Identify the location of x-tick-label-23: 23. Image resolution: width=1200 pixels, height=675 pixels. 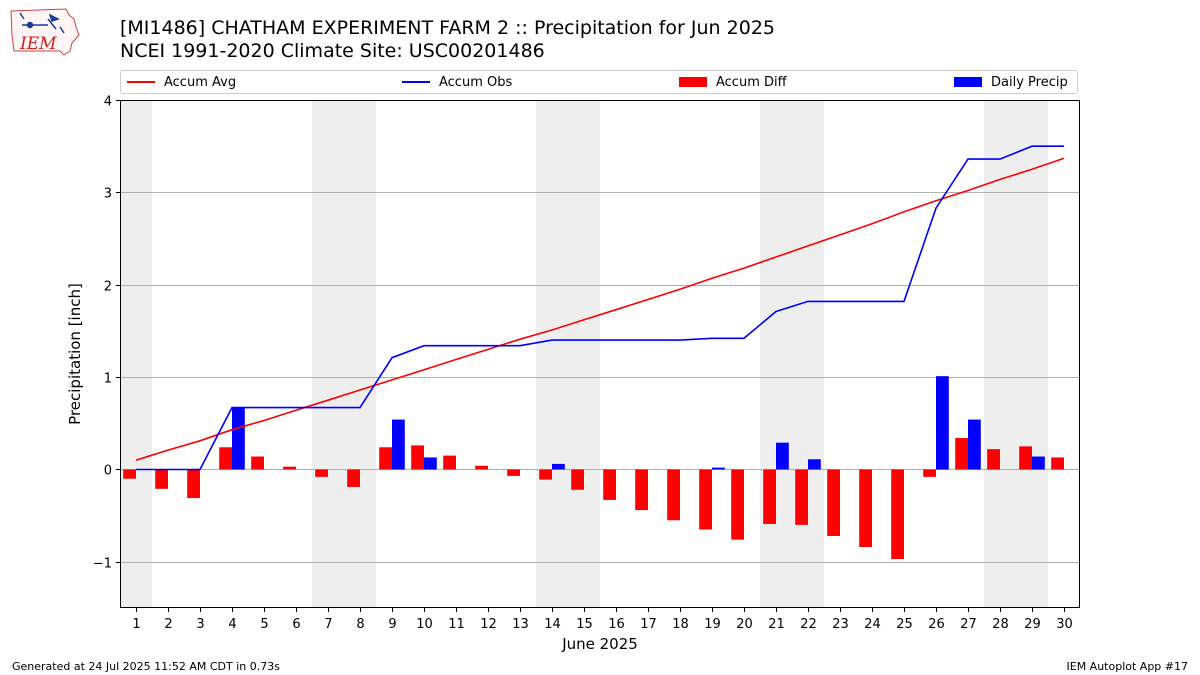
(840, 624).